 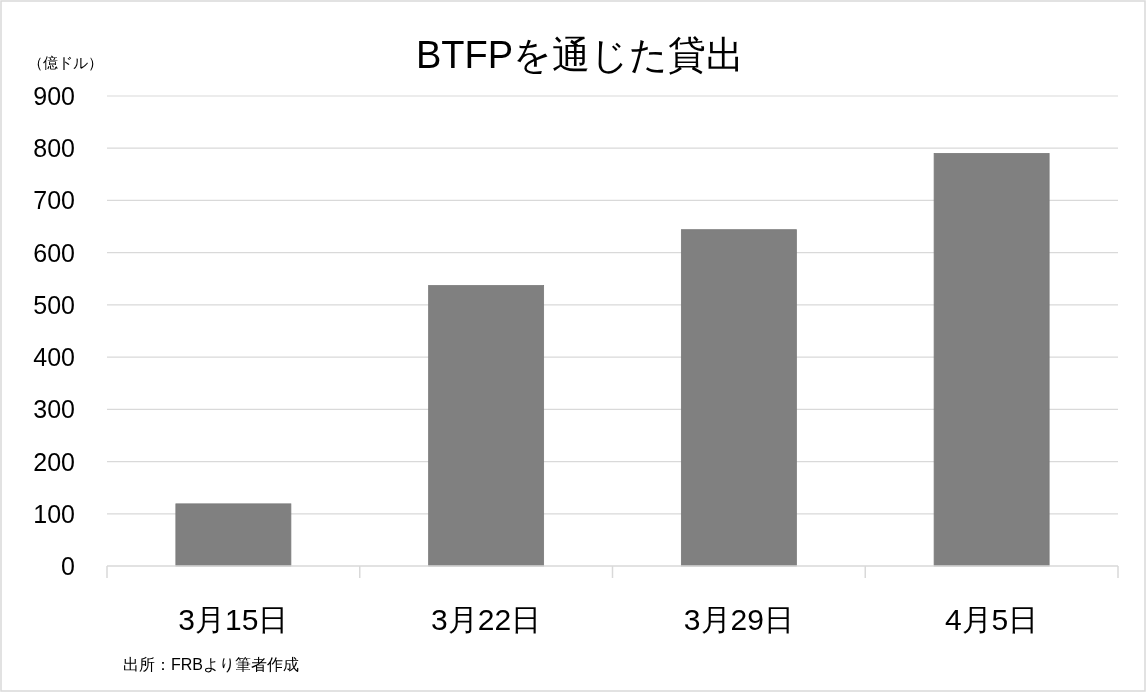 What do you see at coordinates (68, 566) in the screenshot?
I see `y-tick-label: 0` at bounding box center [68, 566].